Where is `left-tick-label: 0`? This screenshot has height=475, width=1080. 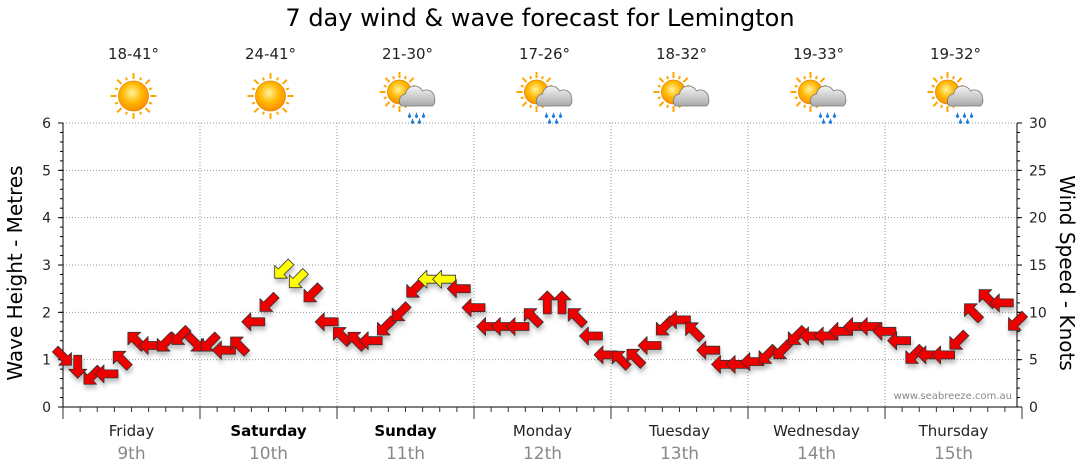 left-tick-label: 0 is located at coordinates (46, 408).